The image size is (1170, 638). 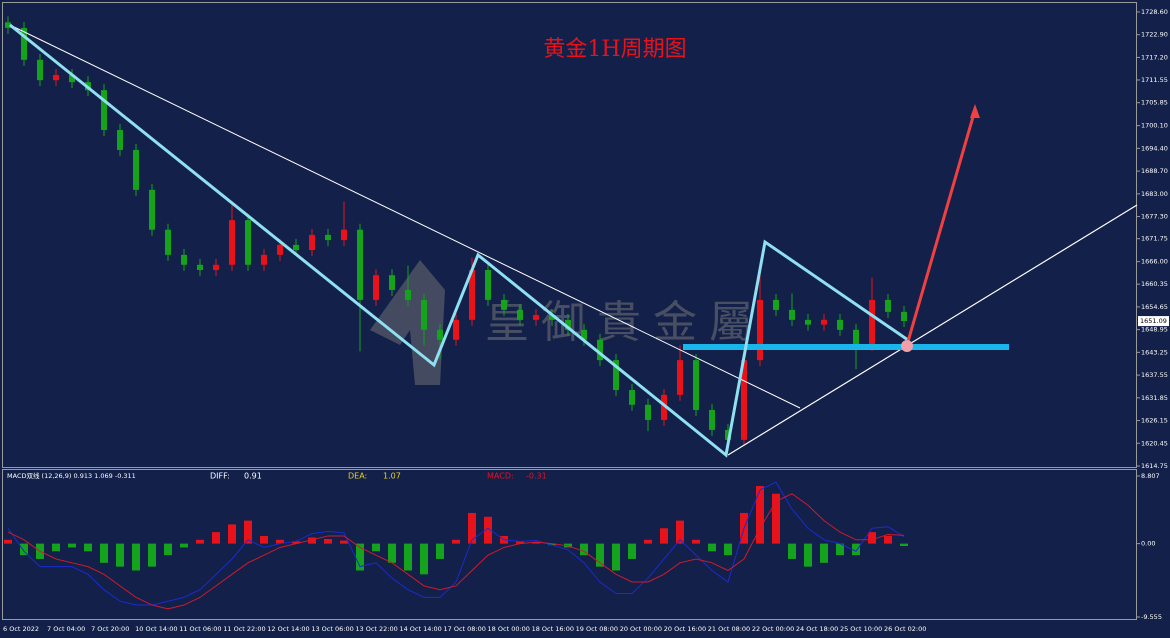 What do you see at coordinates (941, 227) in the screenshot?
I see `target-arrow` at bounding box center [941, 227].